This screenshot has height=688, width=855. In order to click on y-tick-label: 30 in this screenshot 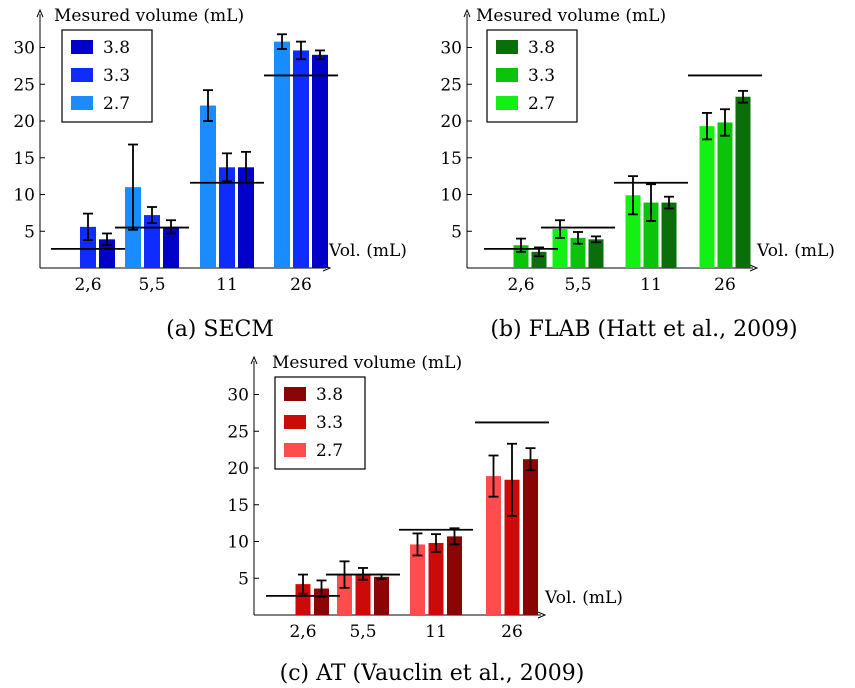, I will do `click(451, 49)`.